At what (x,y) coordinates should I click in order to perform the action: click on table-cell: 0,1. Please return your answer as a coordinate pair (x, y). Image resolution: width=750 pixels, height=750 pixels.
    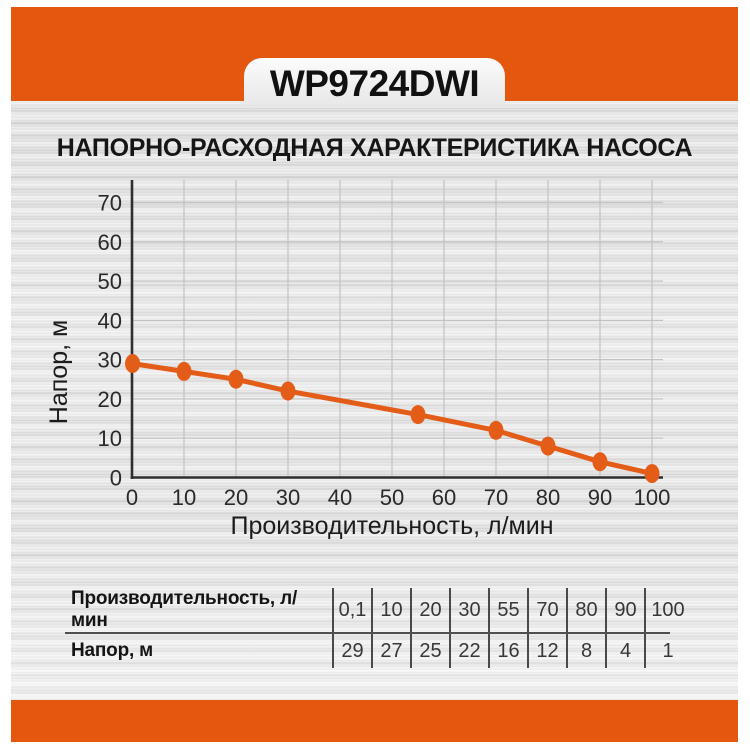
    Looking at the image, I should click on (351, 610).